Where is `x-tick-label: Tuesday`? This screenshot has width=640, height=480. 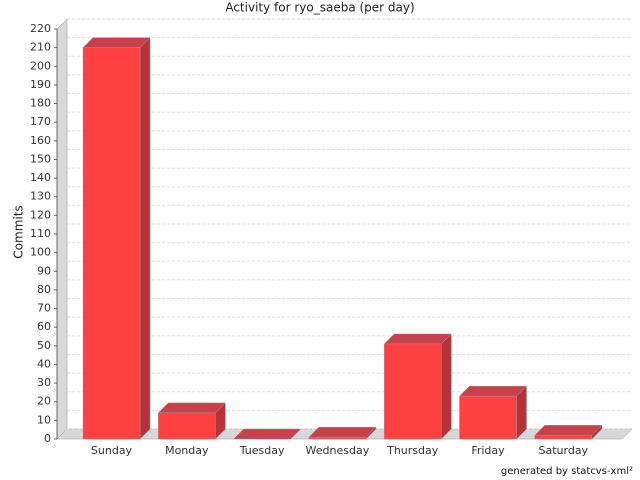 x-tick-label: Tuesday is located at coordinates (262, 450).